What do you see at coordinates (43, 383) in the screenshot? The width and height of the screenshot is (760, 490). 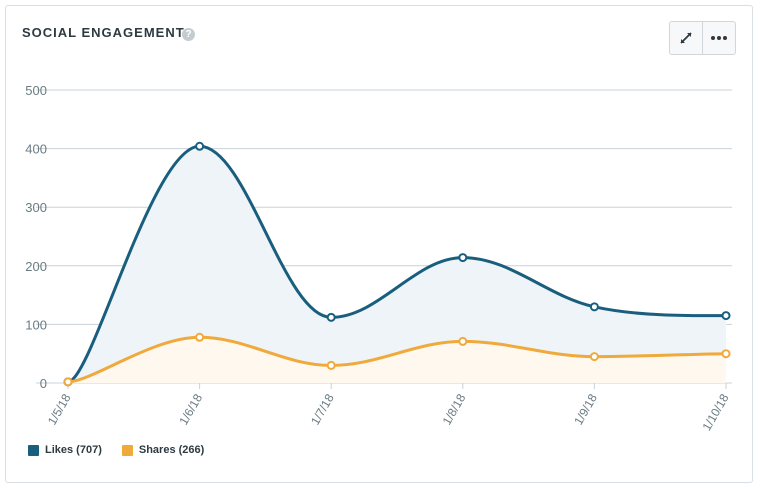 I see `y-tick-label: 0` at bounding box center [43, 383].